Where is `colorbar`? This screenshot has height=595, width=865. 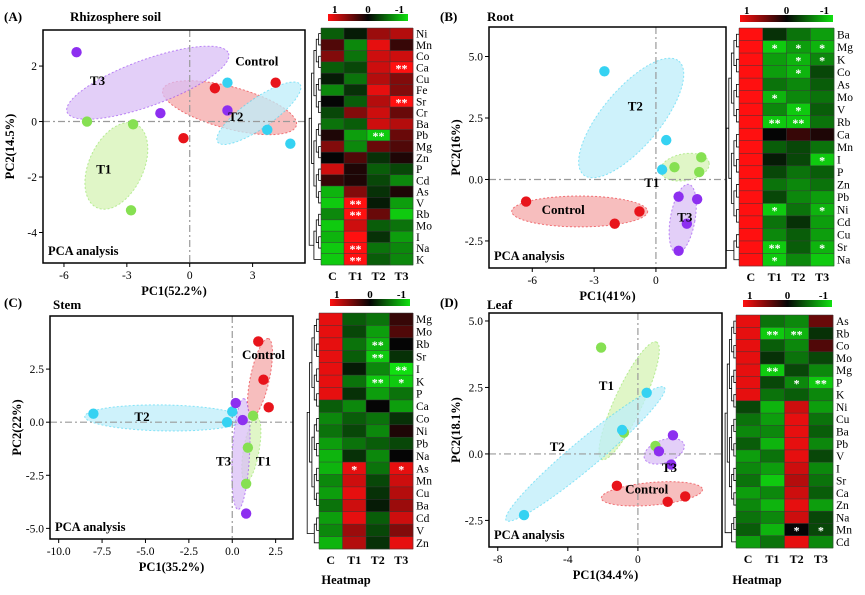
colorbar is located at coordinates (368, 17).